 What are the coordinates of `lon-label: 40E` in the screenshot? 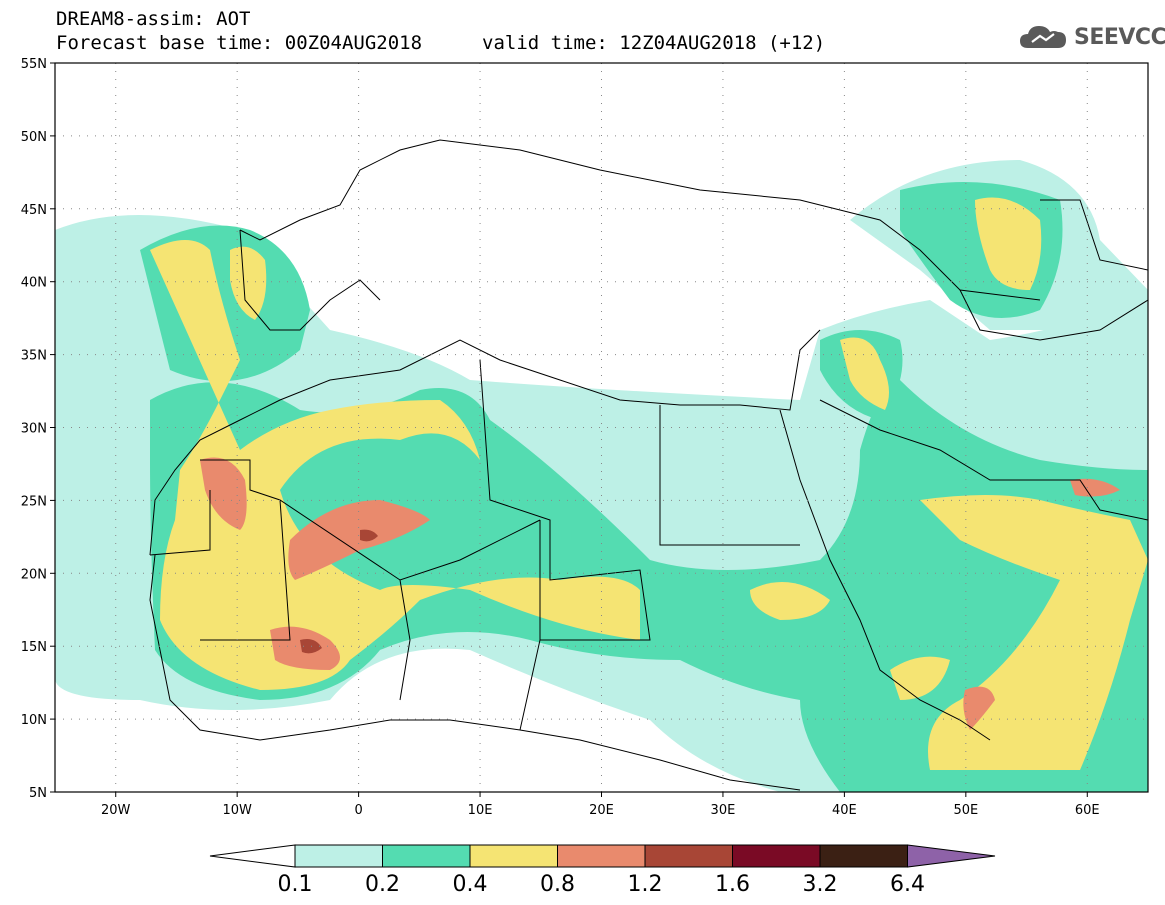 It's located at (844, 810).